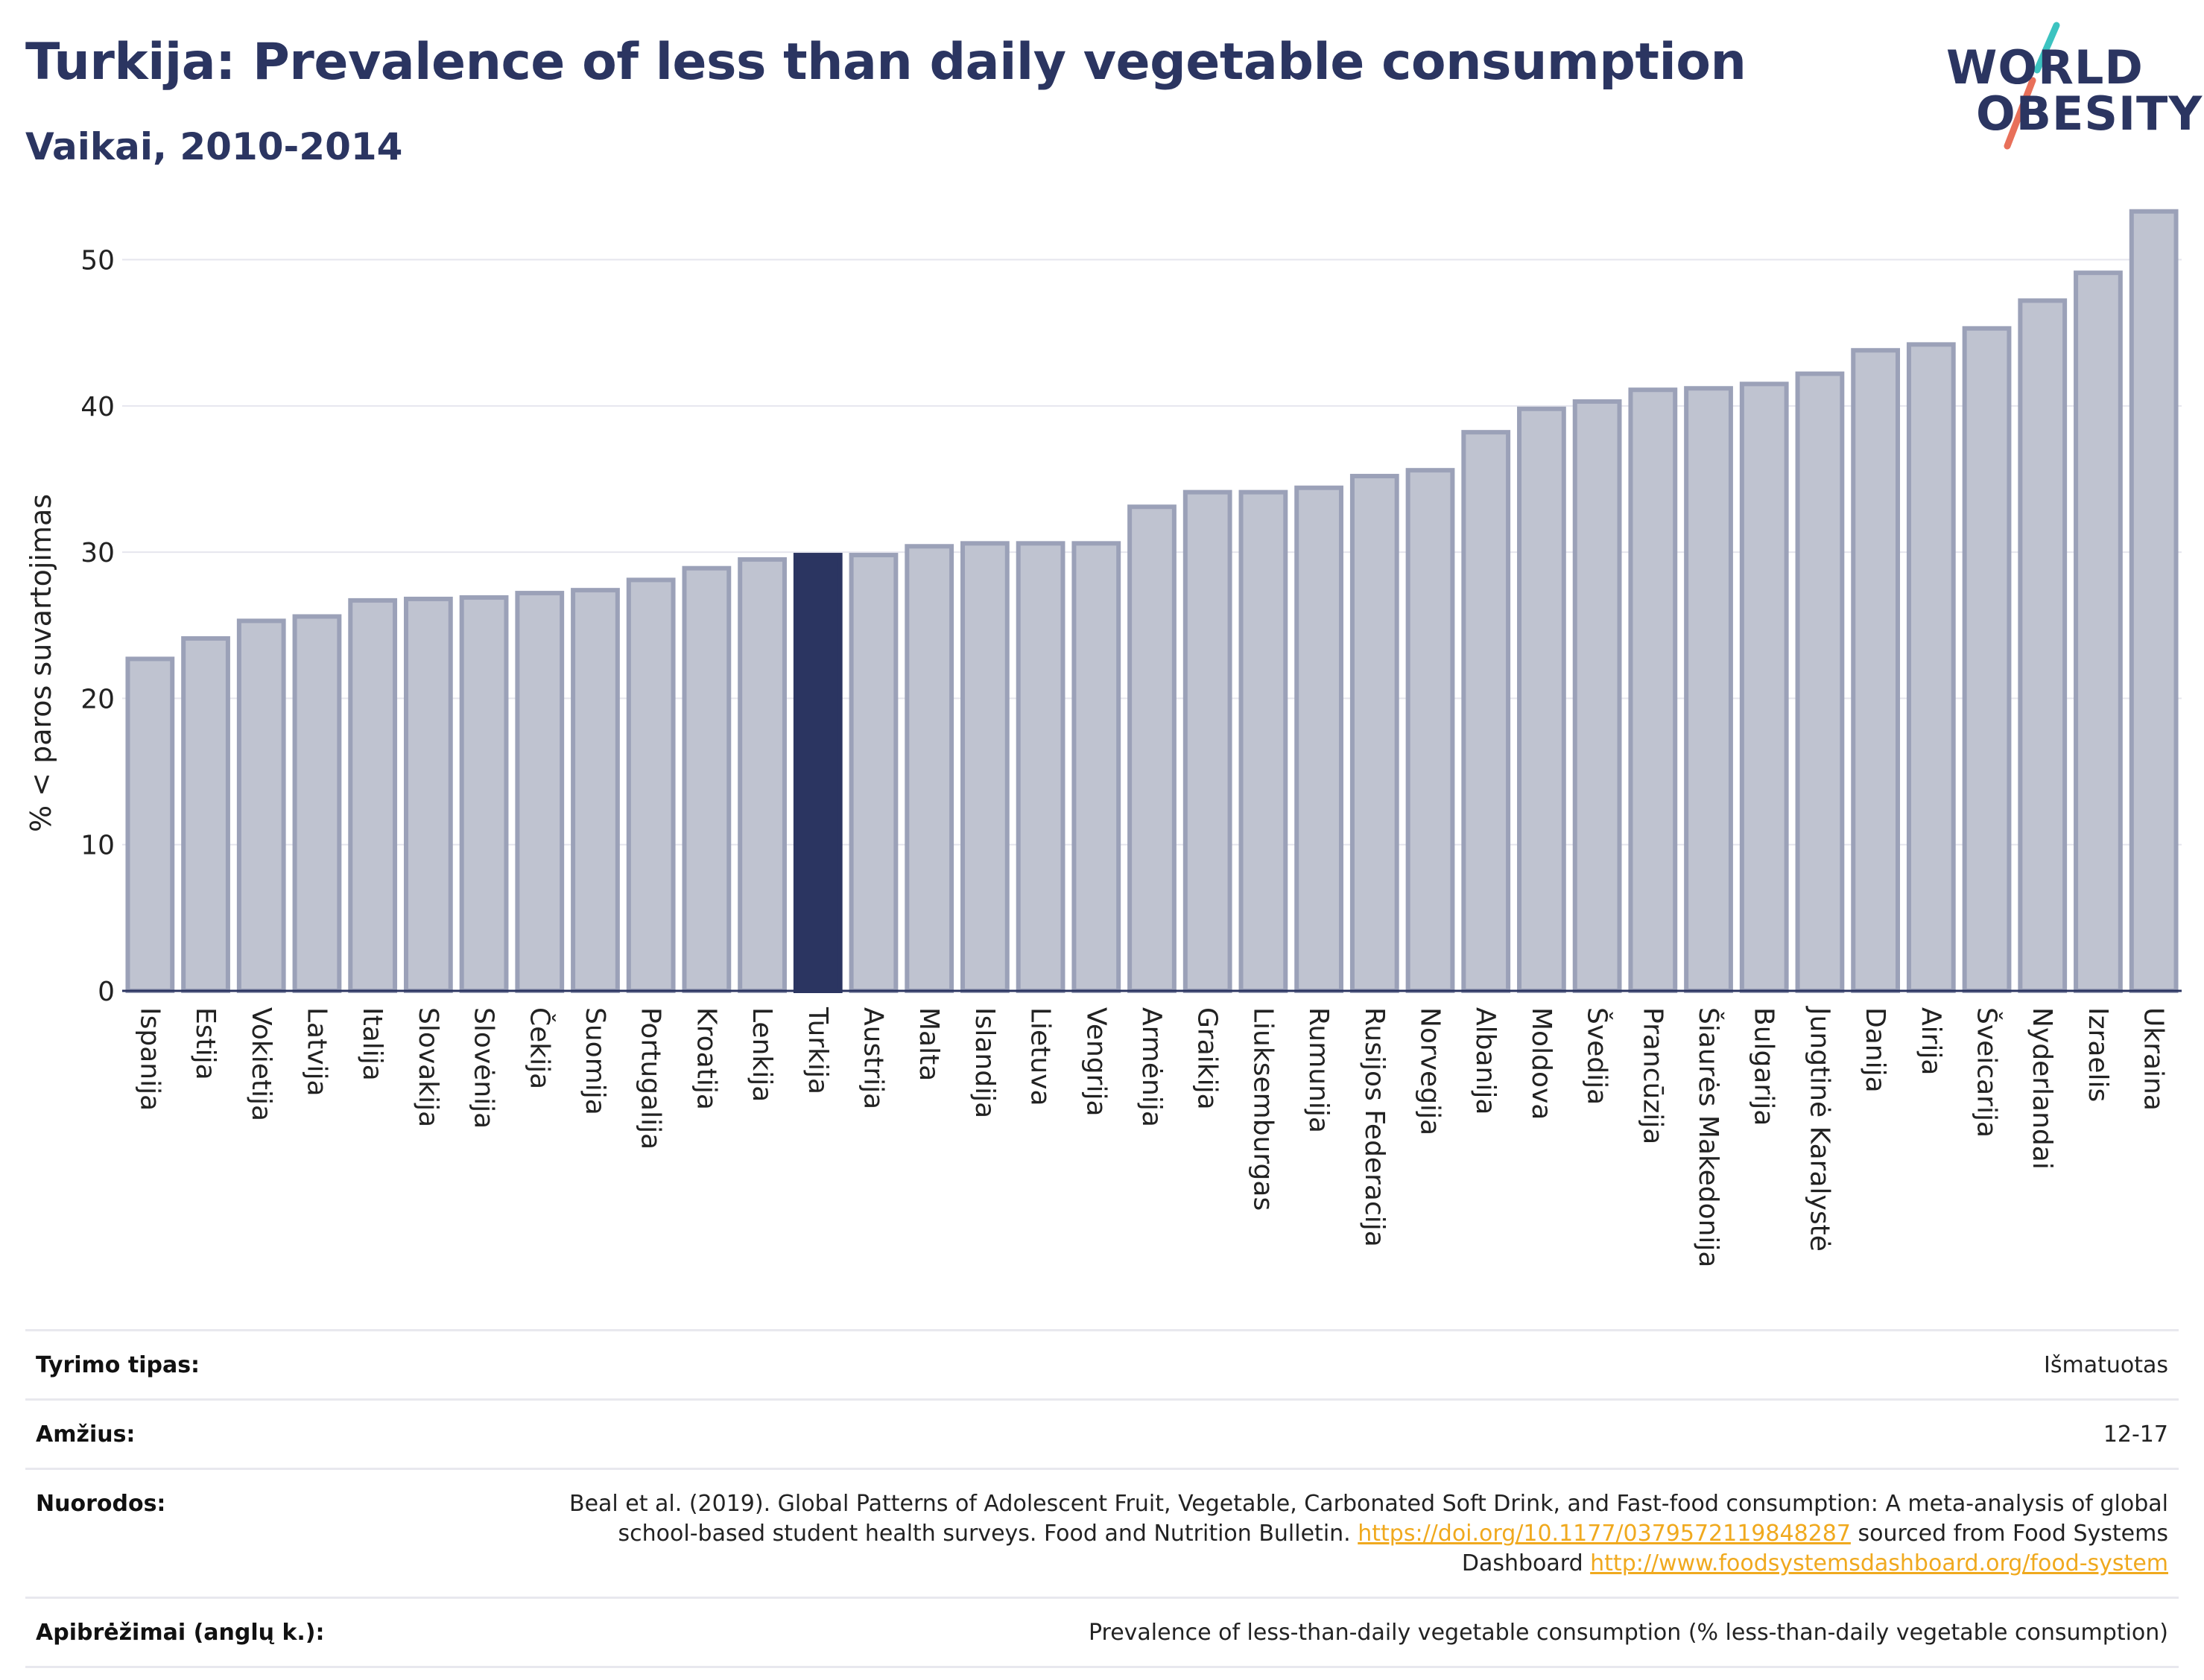 The width and height of the screenshot is (2204, 1680). Describe the element at coordinates (1597, 1056) in the screenshot. I see `x-tick-label: Švedija` at that location.